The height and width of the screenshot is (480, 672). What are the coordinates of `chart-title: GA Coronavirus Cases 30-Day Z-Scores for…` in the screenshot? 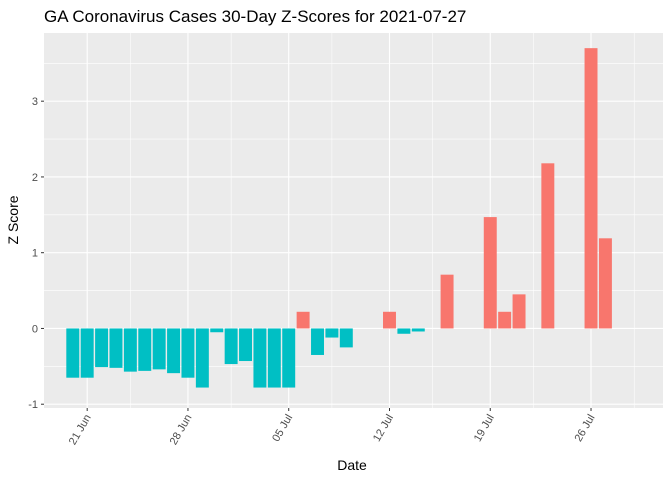 It's located at (255, 16).